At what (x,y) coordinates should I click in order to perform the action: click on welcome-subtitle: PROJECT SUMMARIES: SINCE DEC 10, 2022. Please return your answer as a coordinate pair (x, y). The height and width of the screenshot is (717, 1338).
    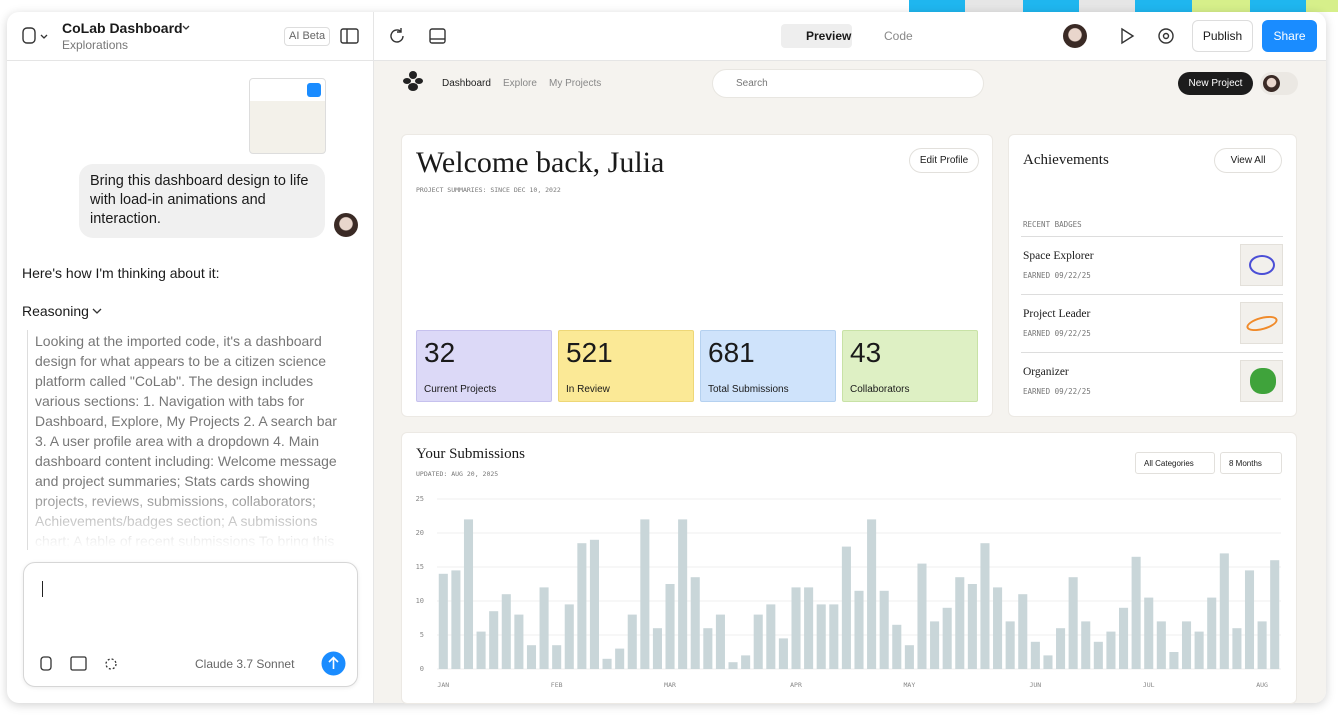
    Looking at the image, I should click on (488, 190).